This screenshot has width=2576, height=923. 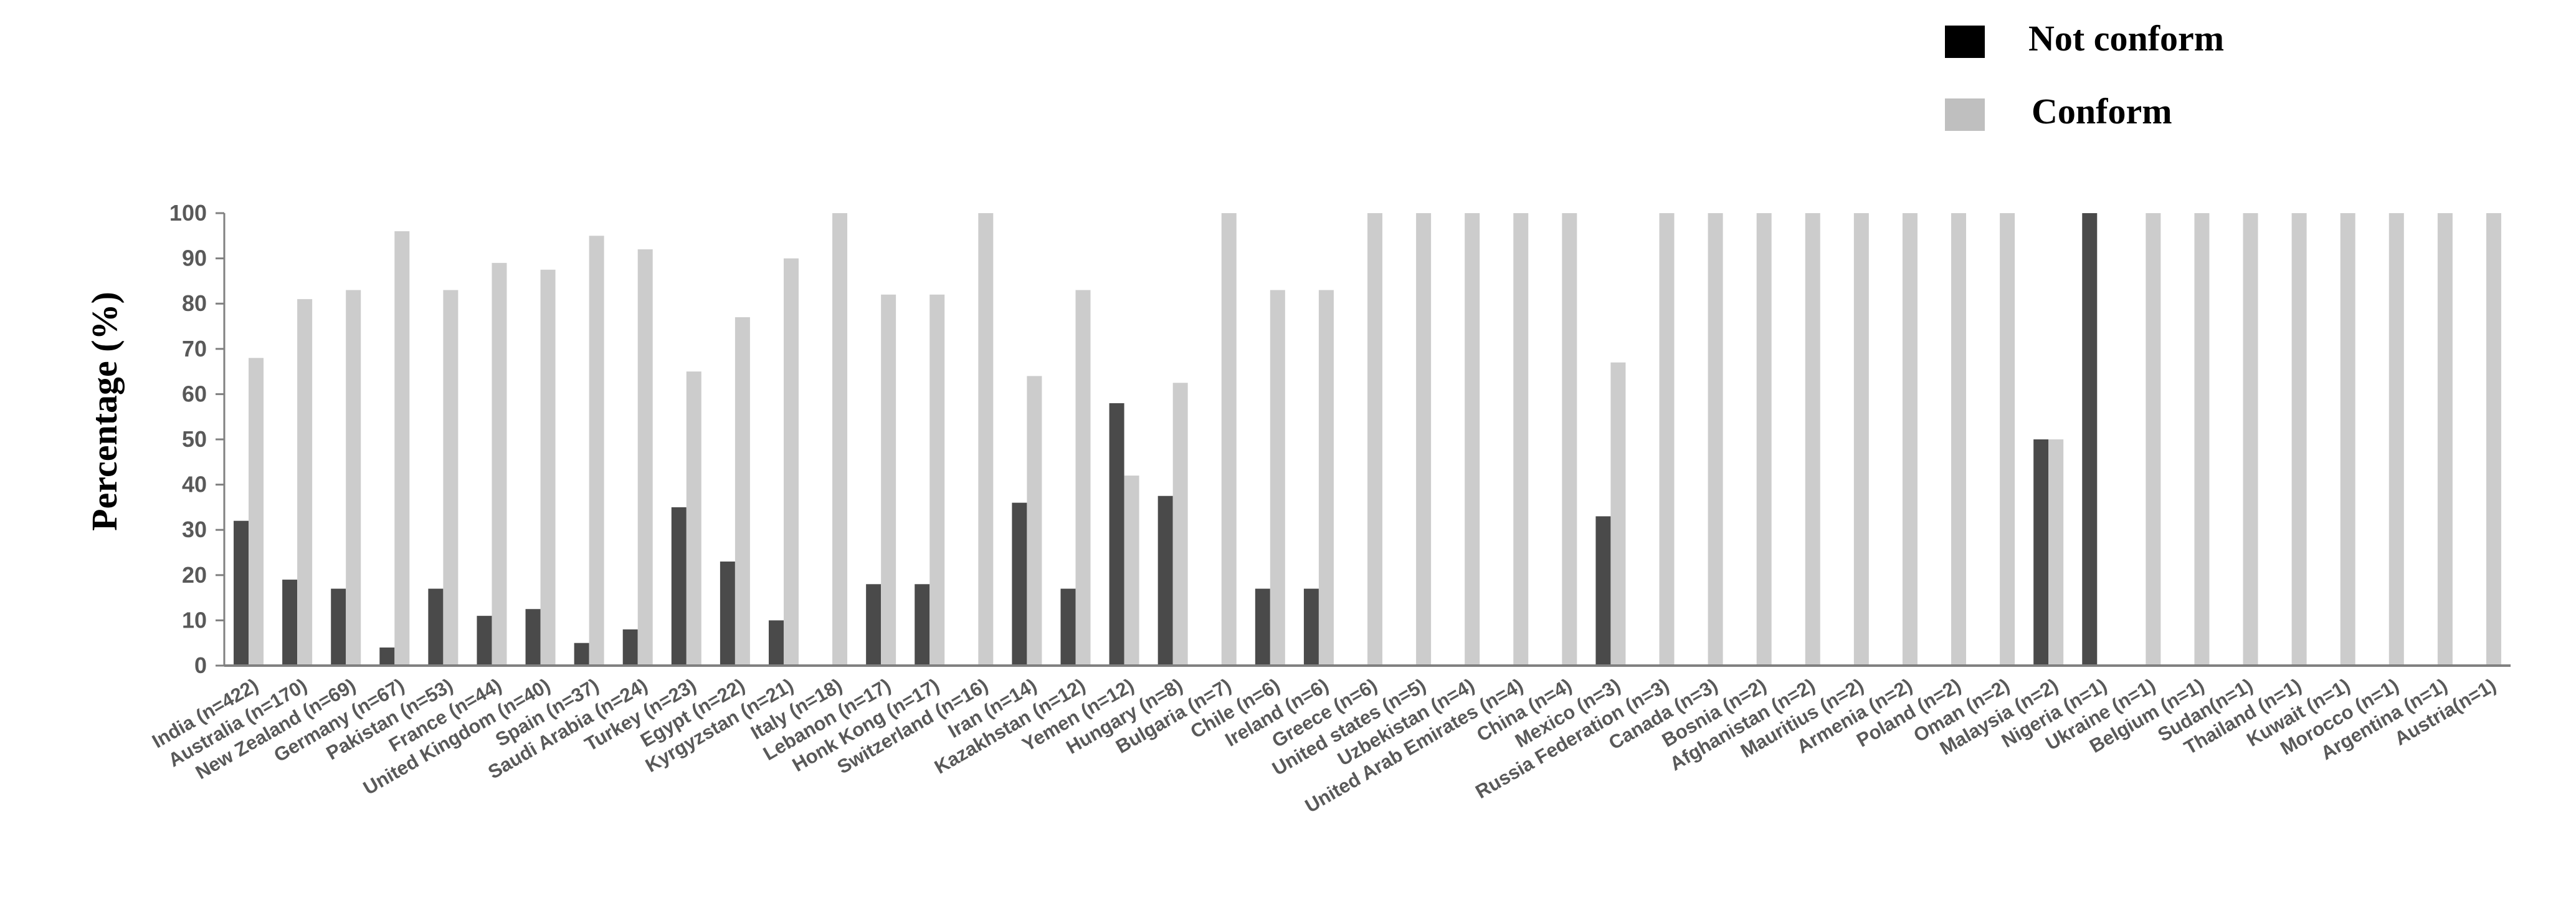 I want to click on legend-label-not-conform: Not conform, so click(x=2126, y=38).